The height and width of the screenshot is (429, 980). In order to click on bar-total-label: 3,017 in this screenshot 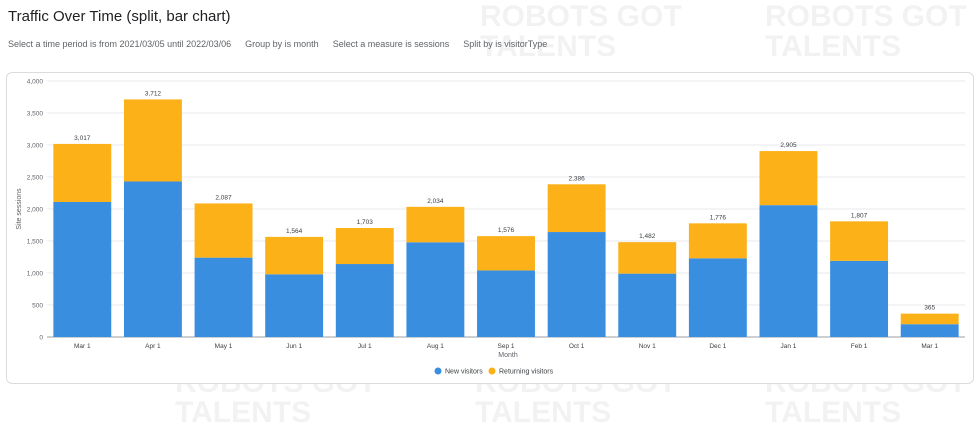, I will do `click(82, 138)`.